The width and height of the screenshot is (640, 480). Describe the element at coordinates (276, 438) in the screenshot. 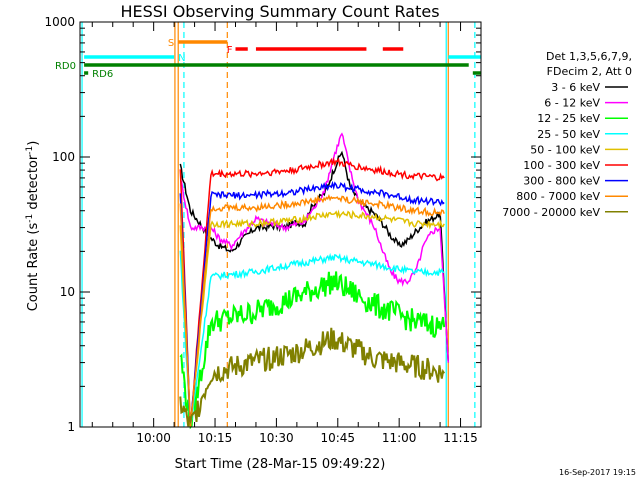

I see `x-tick-label: 10:30` at that location.